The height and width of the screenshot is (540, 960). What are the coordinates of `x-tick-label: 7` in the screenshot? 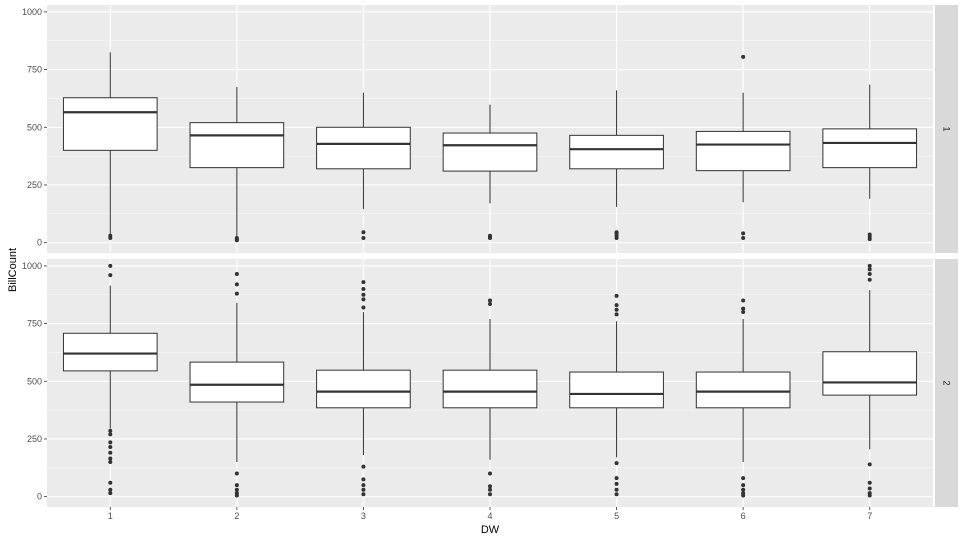 It's located at (869, 516).